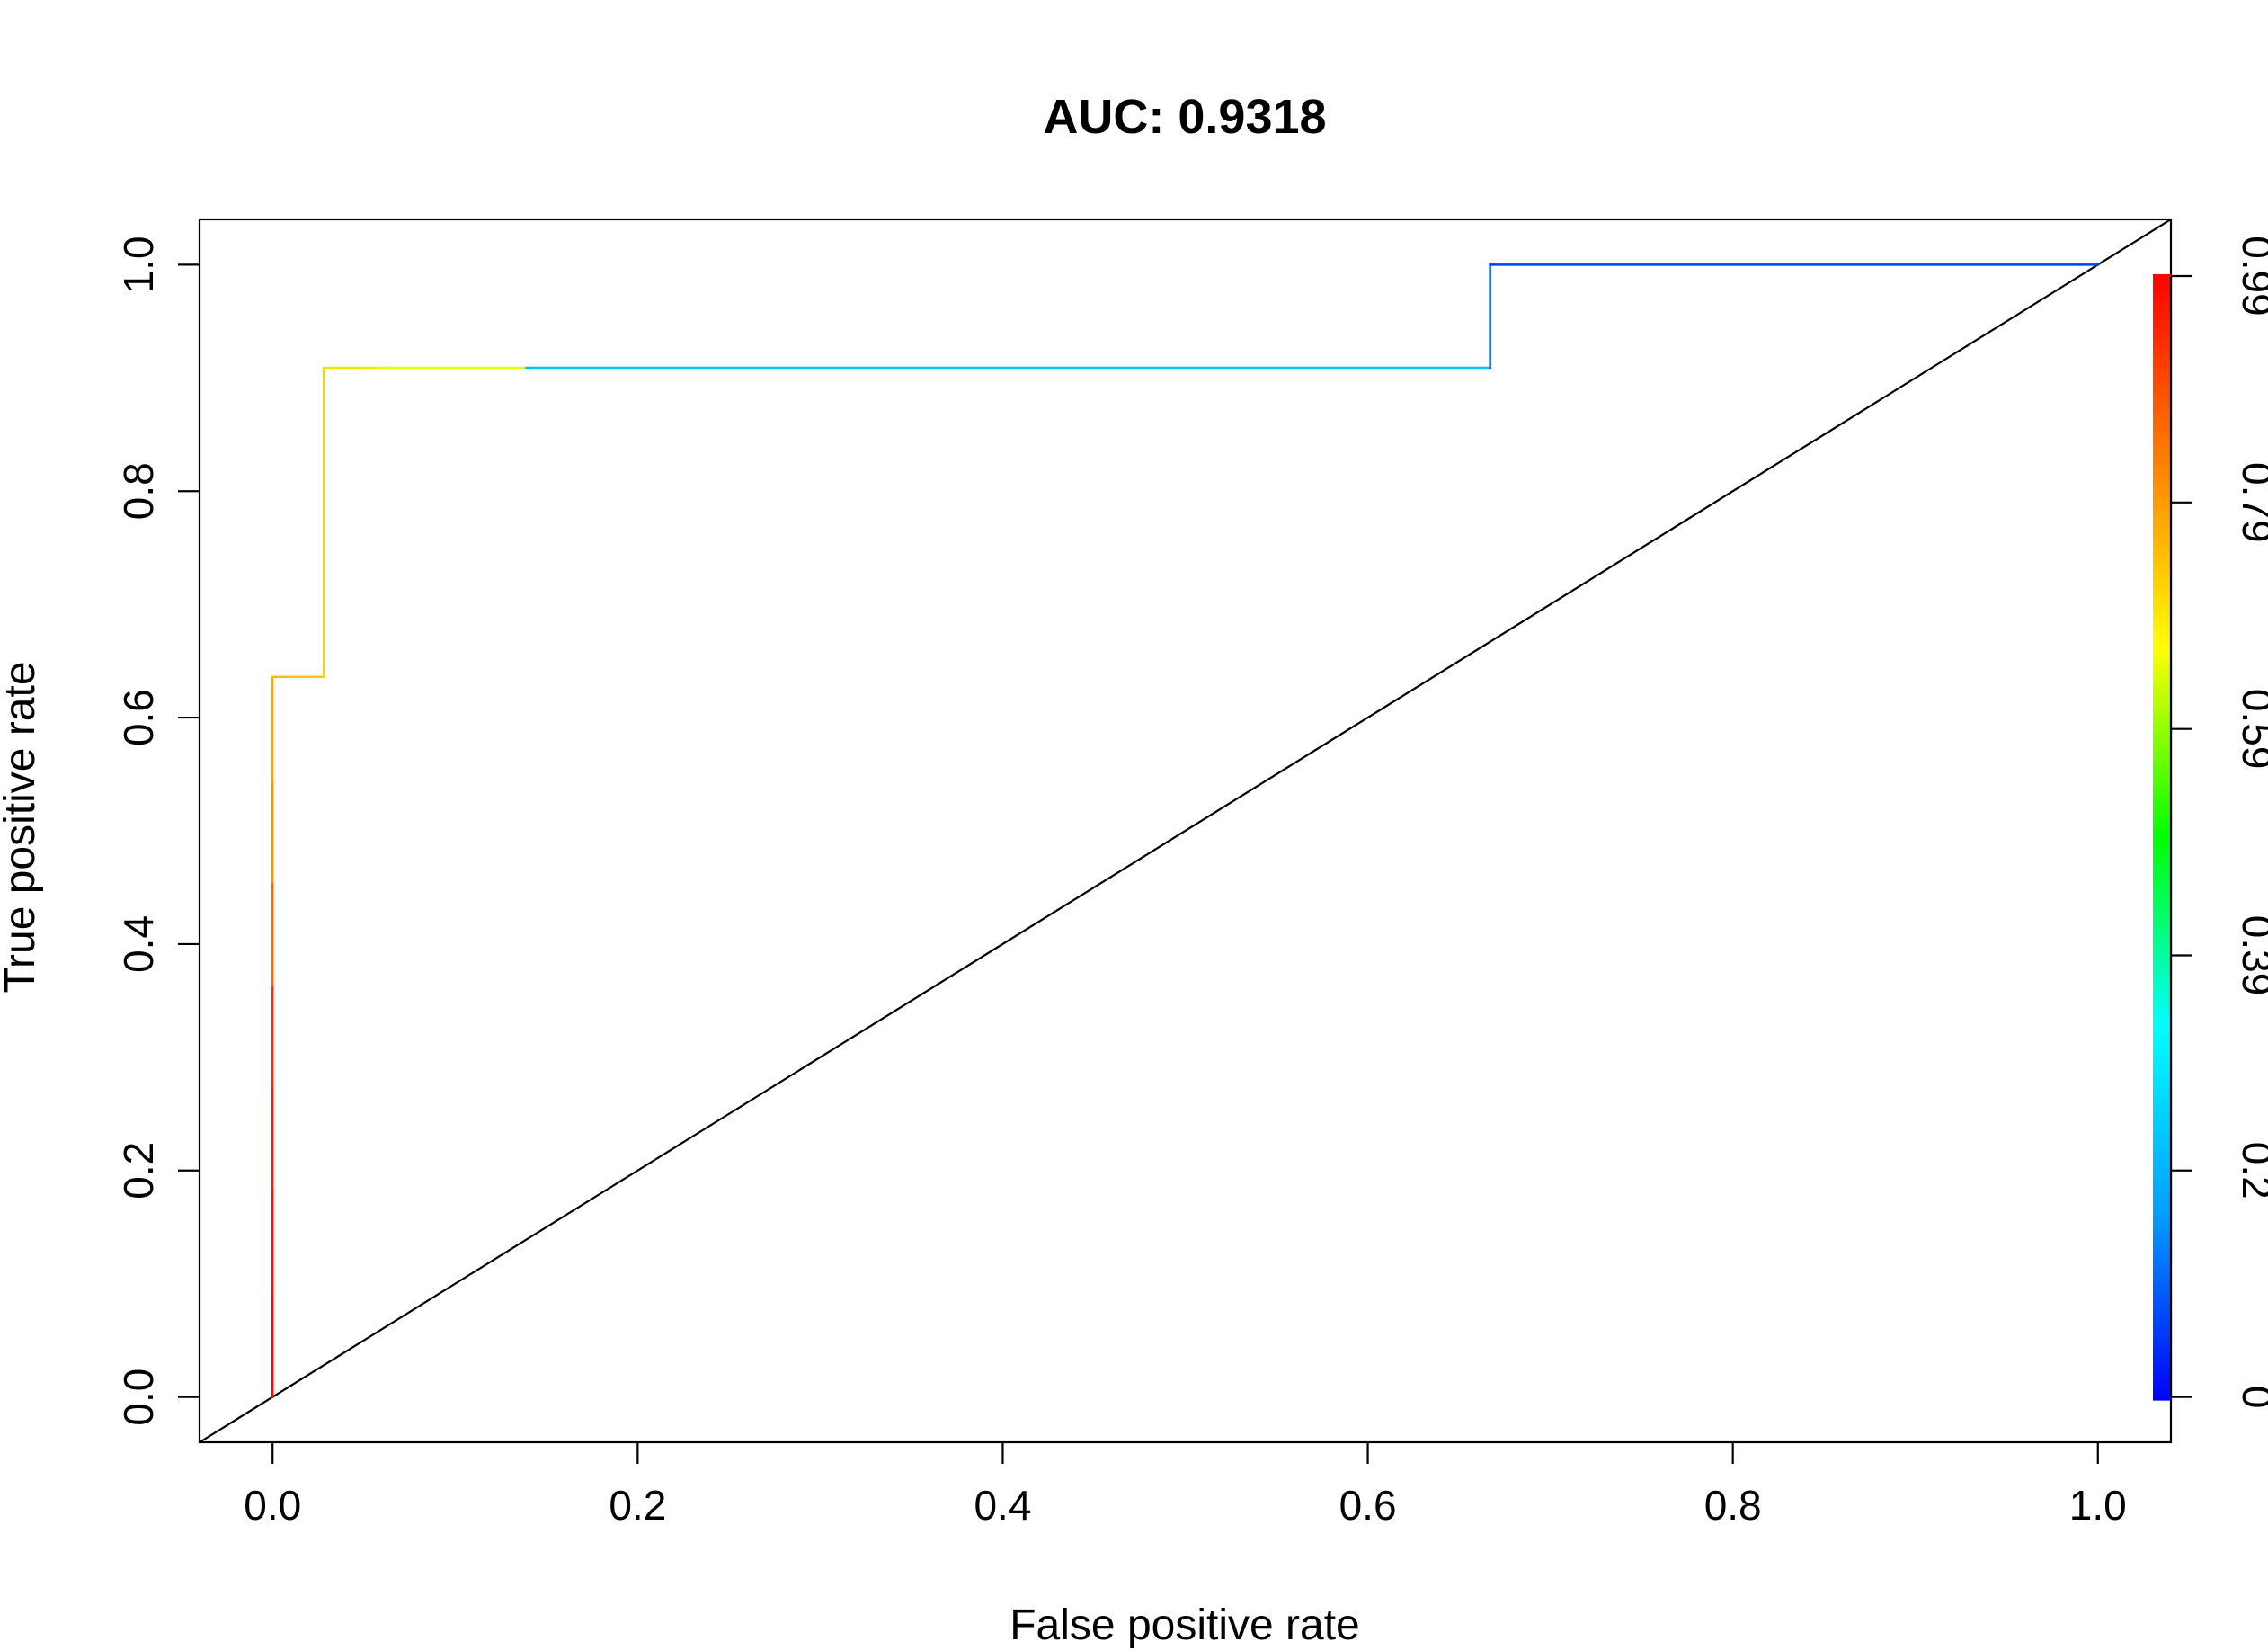 This screenshot has width=2268, height=1650. What do you see at coordinates (138, 944) in the screenshot?
I see `y-tick-label: 0.4` at bounding box center [138, 944].